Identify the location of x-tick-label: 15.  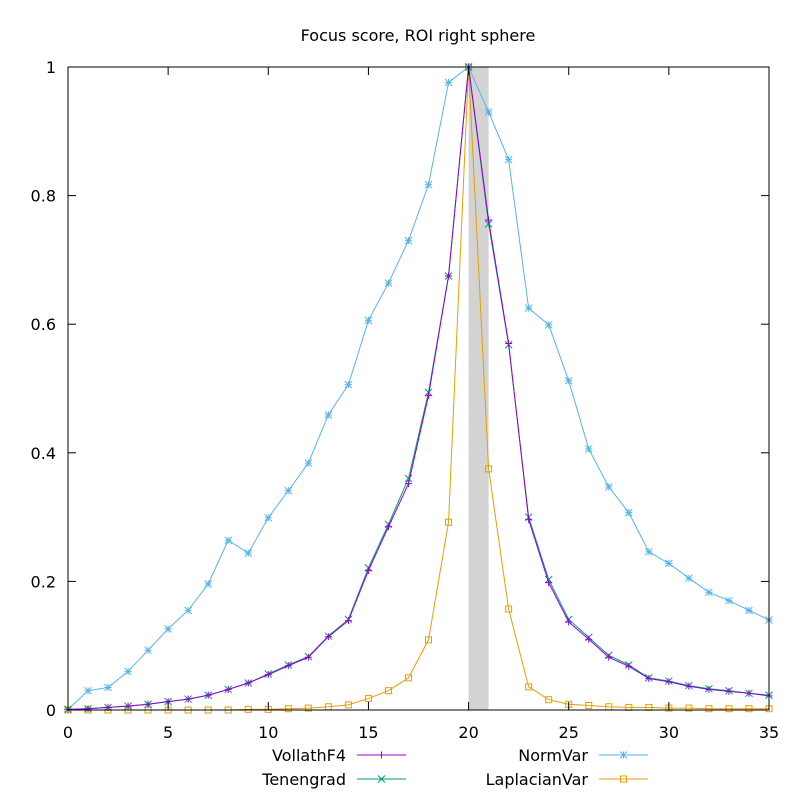
(368, 732).